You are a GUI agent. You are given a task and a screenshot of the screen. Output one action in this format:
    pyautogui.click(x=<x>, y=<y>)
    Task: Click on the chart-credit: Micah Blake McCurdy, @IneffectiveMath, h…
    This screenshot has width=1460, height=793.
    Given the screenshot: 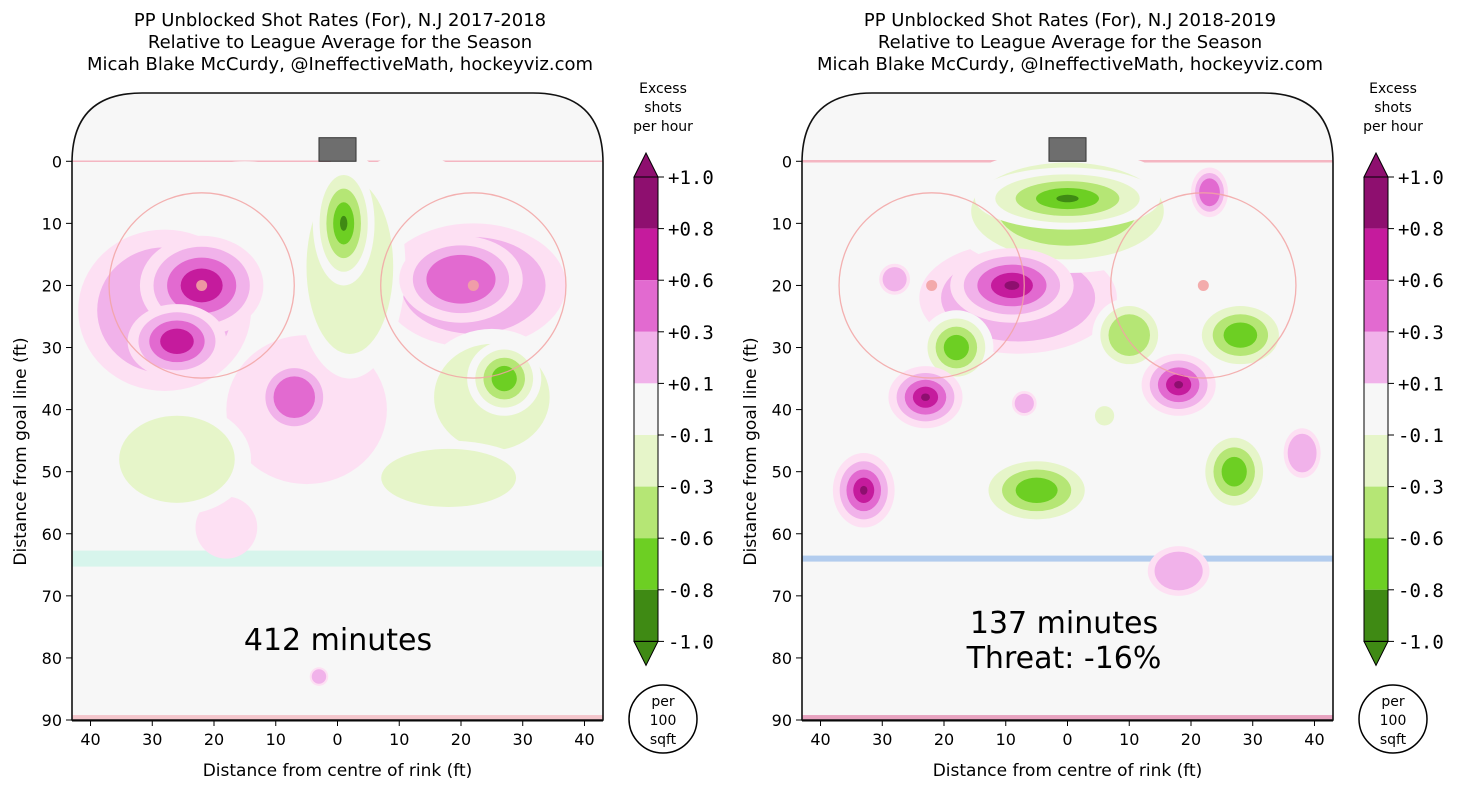 What is the action you would take?
    pyautogui.click(x=340, y=64)
    